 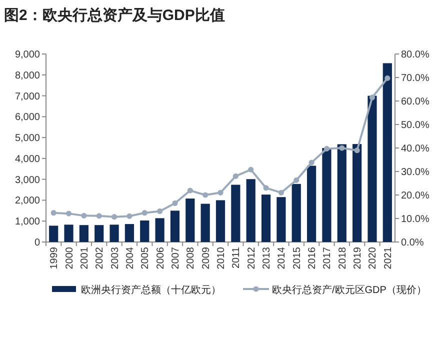 I want to click on y2-tick-label: 60.0%, so click(x=415, y=102).